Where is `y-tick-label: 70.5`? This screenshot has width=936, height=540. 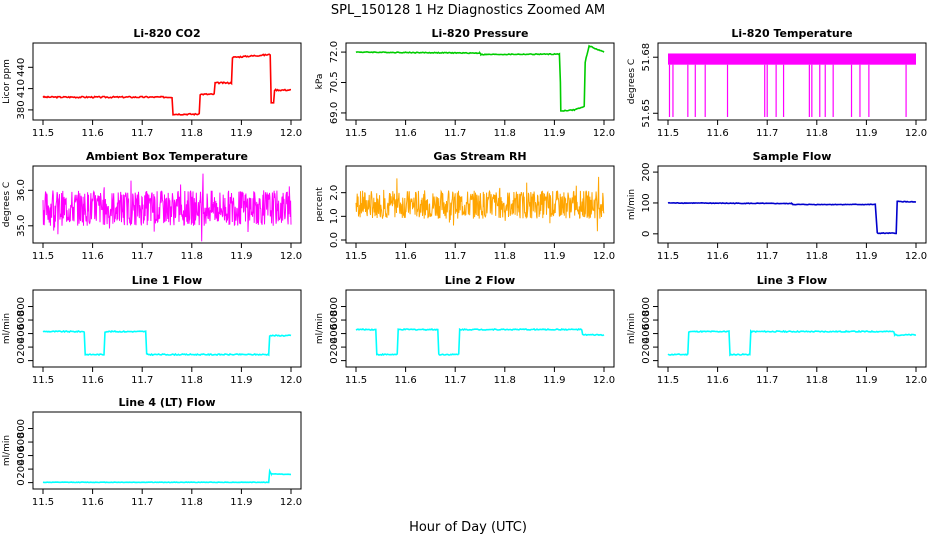 y-tick-label: 70.5 is located at coordinates (334, 82).